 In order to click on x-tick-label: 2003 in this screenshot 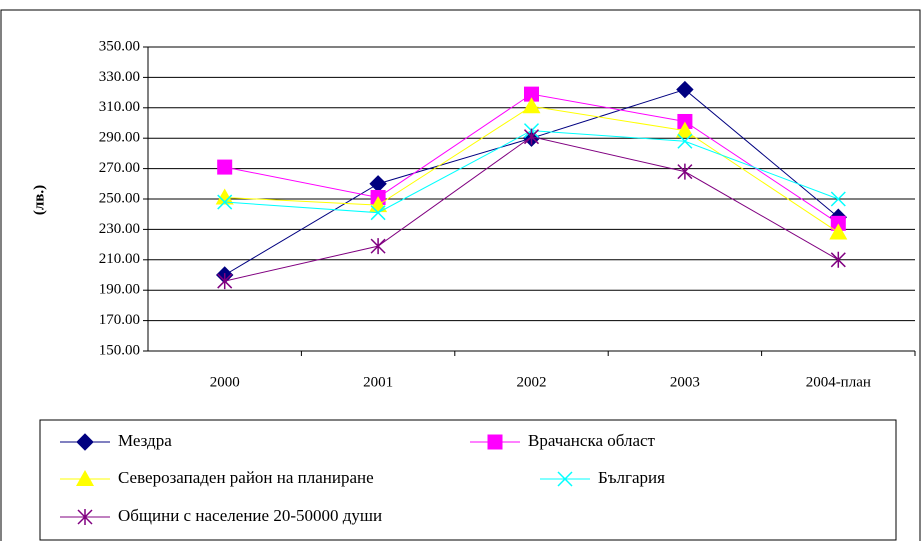, I will do `click(685, 382)`.